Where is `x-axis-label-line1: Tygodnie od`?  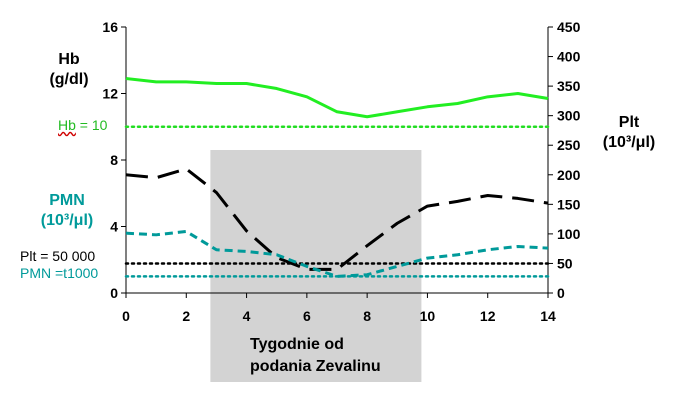
x-axis-label-line1: Tygodnie od is located at coordinates (297, 344).